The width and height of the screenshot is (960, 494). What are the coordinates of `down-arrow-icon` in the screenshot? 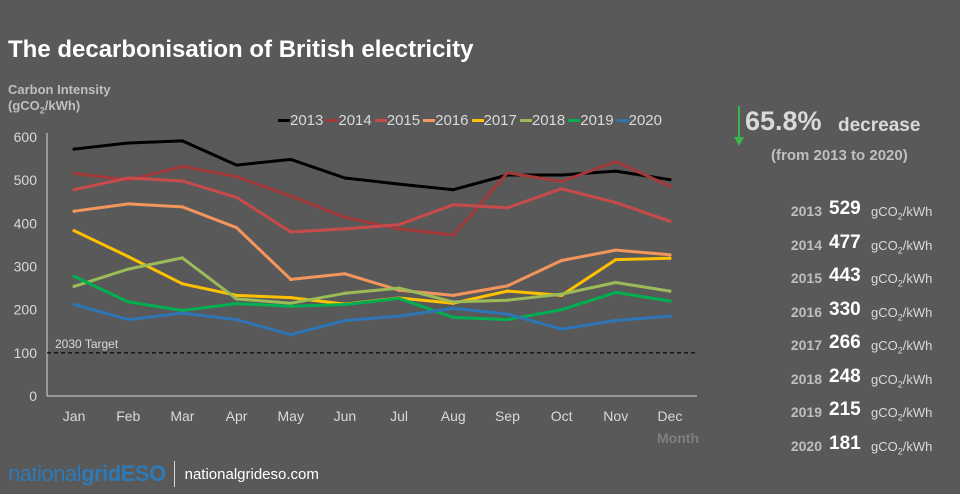 It's located at (739, 126).